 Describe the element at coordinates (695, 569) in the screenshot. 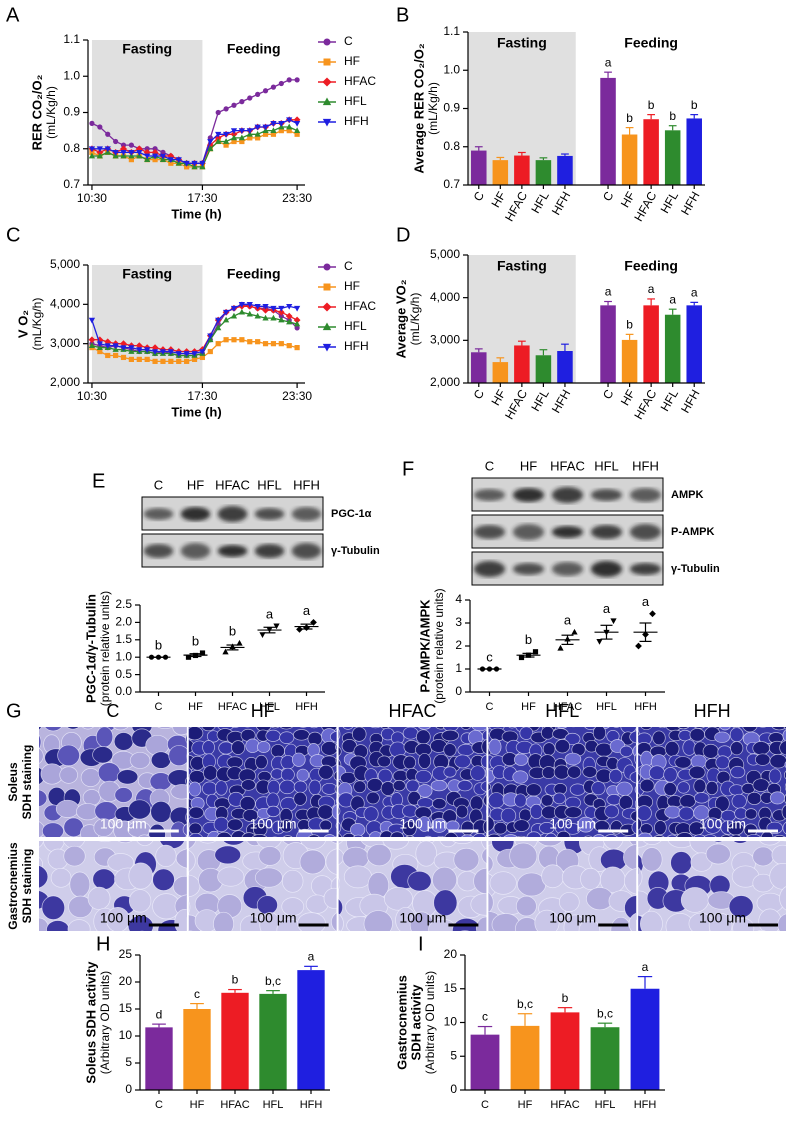

I see `band-label: γ-Tubulin` at that location.